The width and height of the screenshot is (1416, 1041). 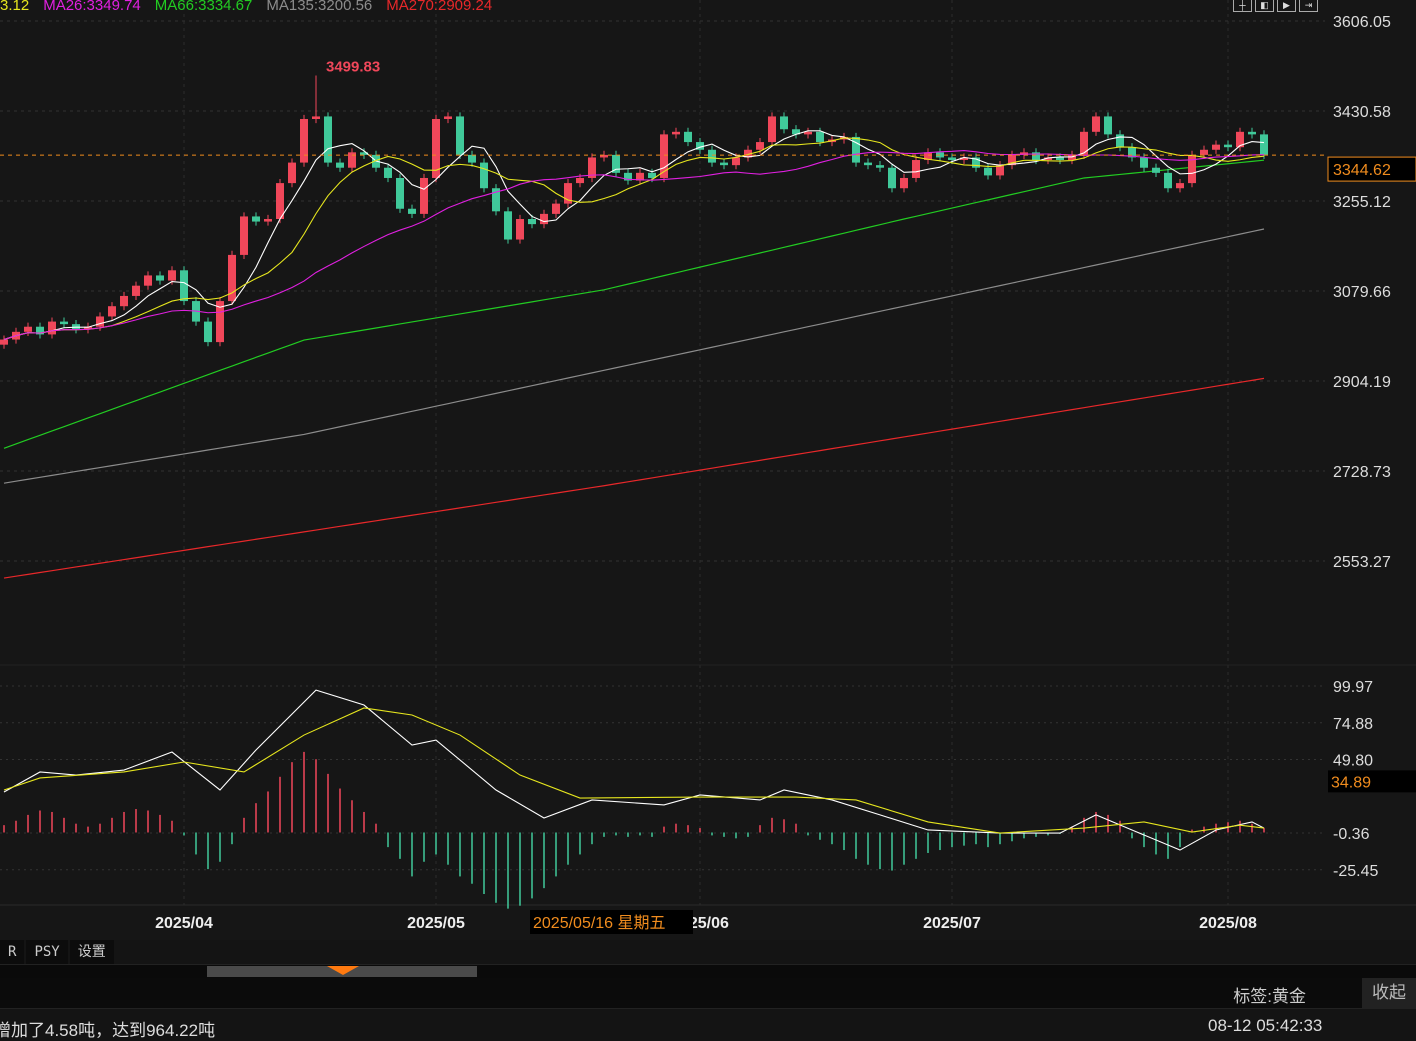 I want to click on tag-bar: 标签:黄金 收起, so click(x=708, y=993).